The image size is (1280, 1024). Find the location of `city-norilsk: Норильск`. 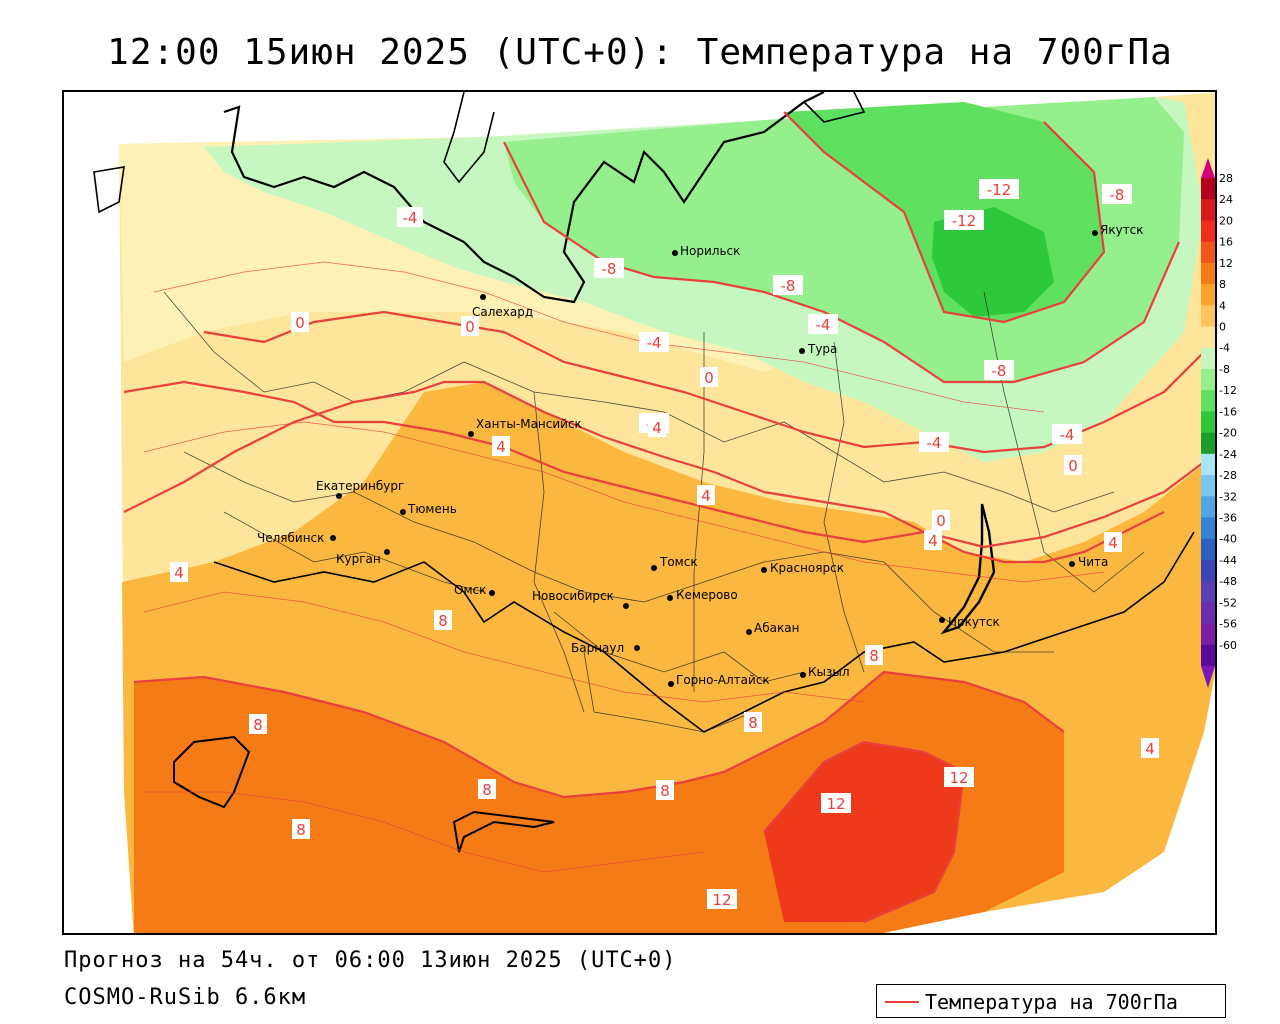

city-norilsk: Норильск is located at coordinates (710, 251).